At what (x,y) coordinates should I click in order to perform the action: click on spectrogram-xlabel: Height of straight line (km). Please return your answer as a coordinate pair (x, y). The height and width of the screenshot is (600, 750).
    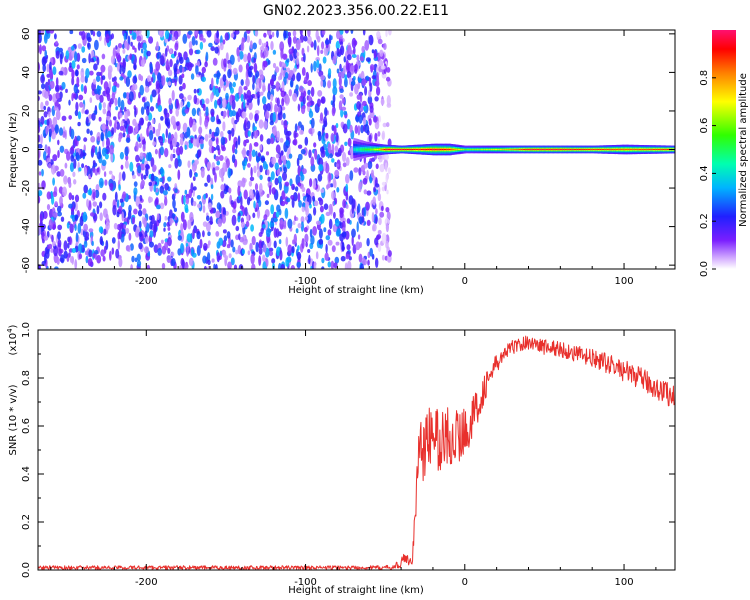
    Looking at the image, I should click on (356, 290).